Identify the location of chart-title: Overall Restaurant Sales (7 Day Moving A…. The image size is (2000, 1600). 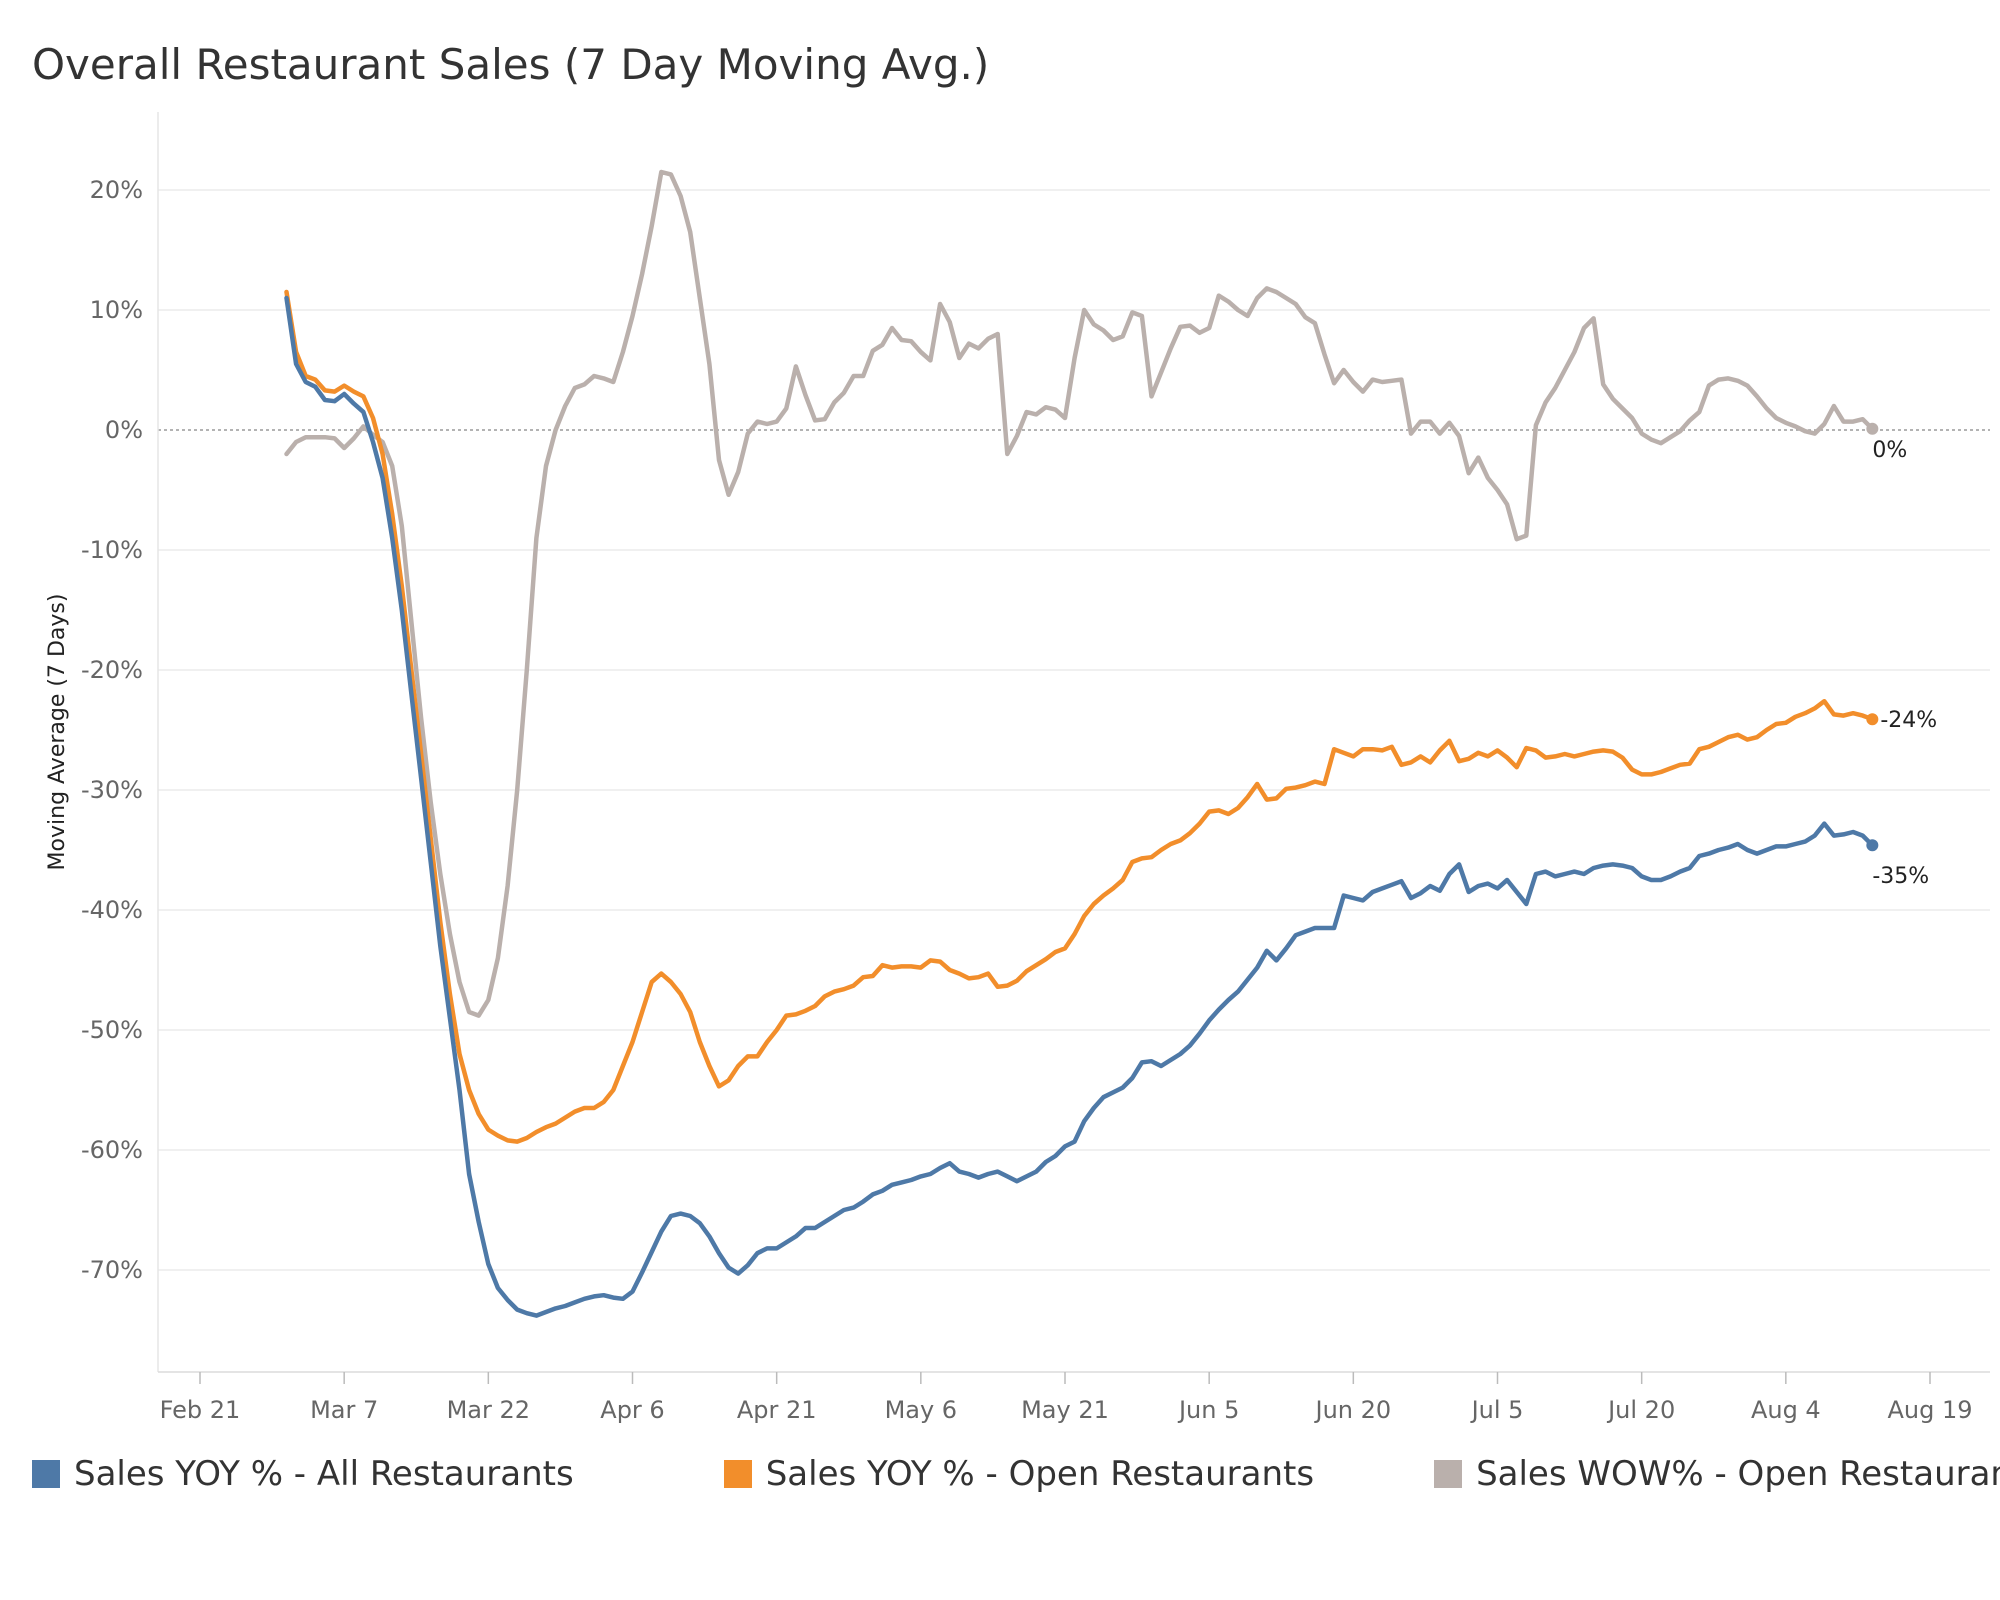
(511, 64).